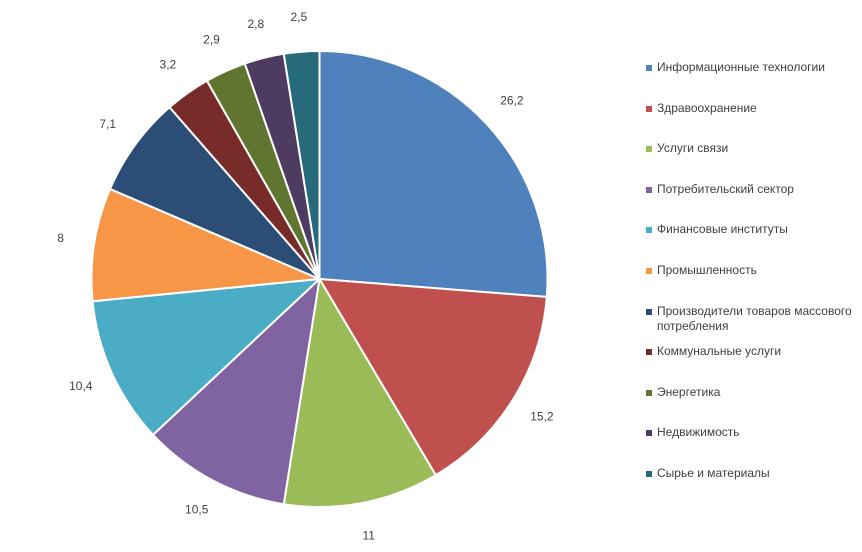  I want to click on data-label: 26,2, so click(512, 100).